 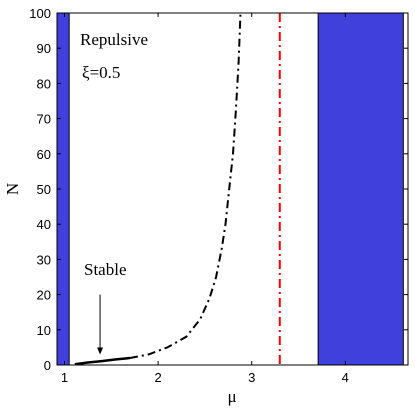 I want to click on x-tick-label: 3, so click(x=251, y=377).